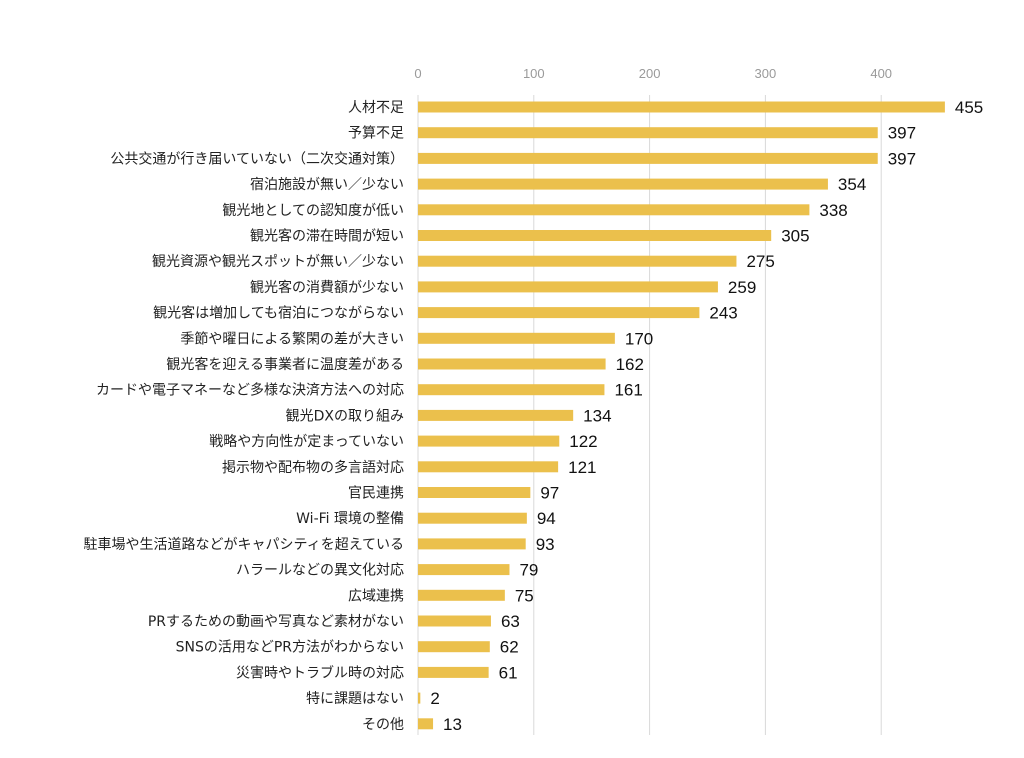 The width and height of the screenshot is (1024, 758). What do you see at coordinates (628, 390) in the screenshot?
I see `value-label-12: 161` at bounding box center [628, 390].